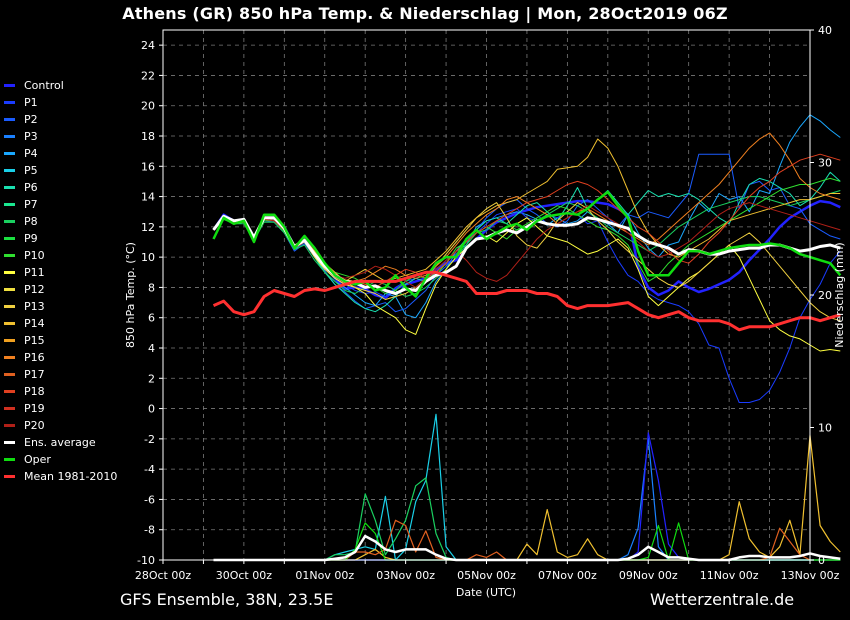  I want to click on legend-label: P17, so click(34, 374).